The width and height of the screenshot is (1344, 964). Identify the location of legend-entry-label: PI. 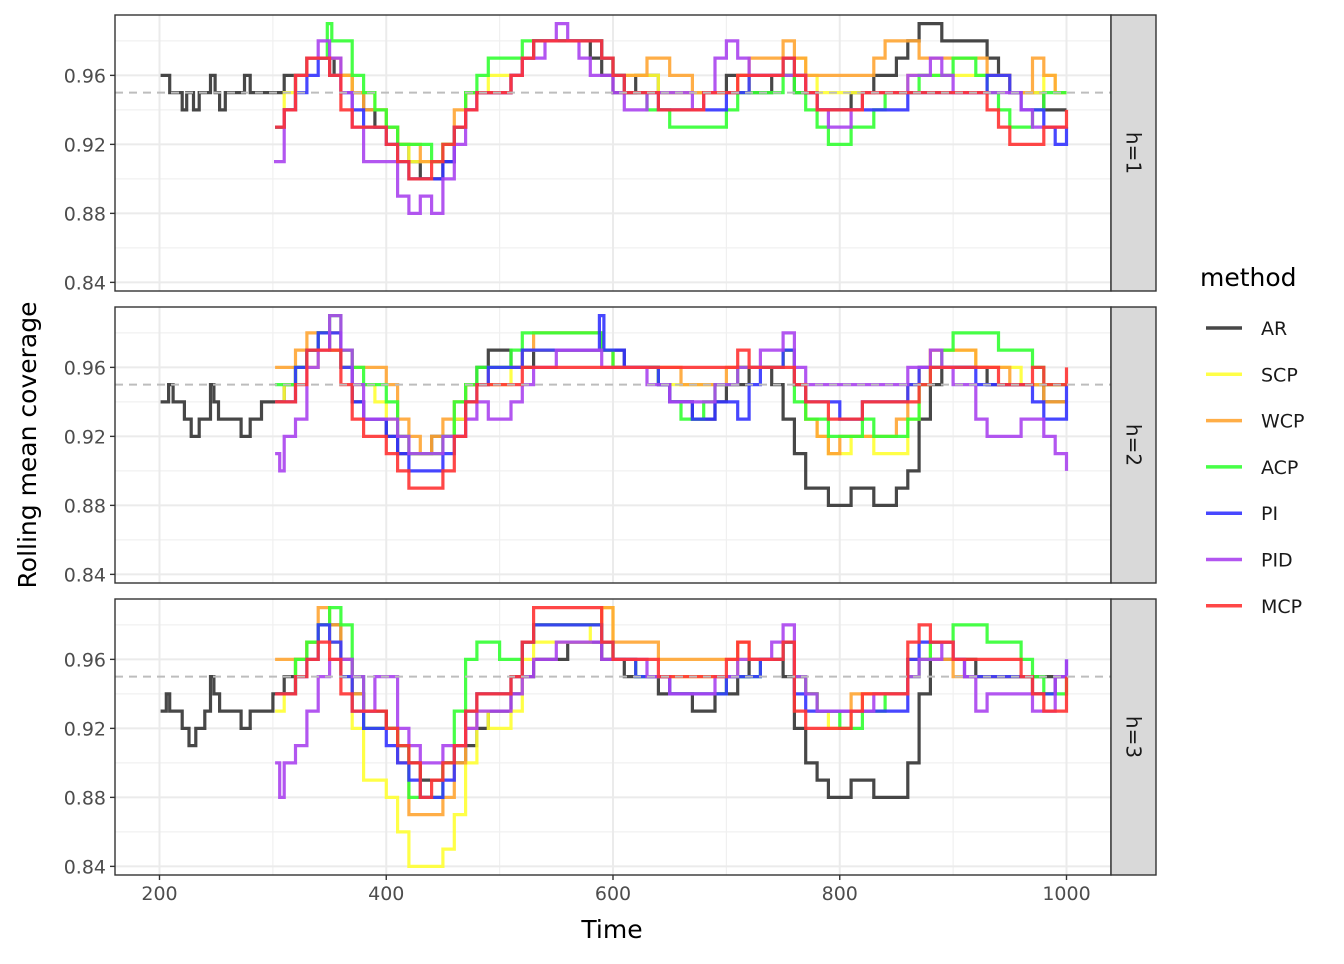
(1269, 514).